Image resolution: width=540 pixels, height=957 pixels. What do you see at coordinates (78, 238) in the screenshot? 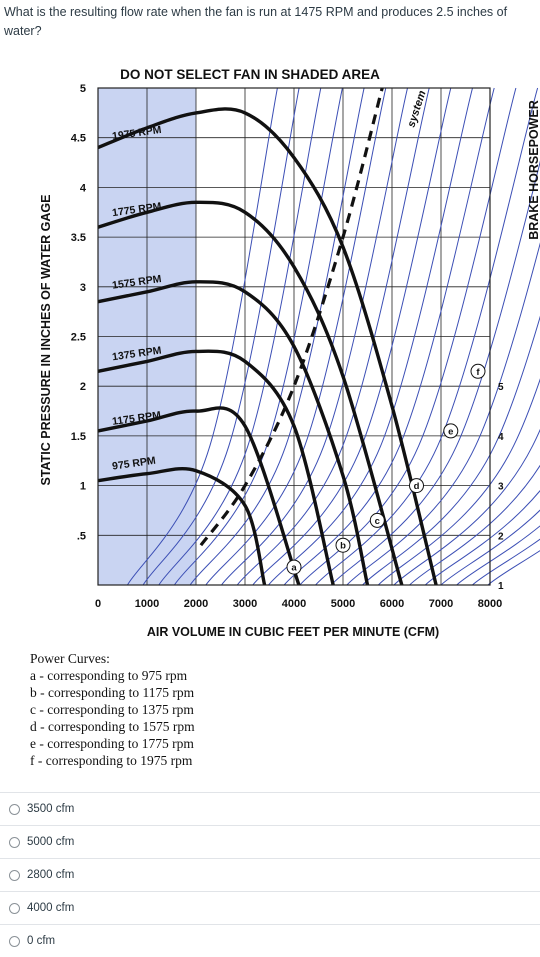
I see `y-tick-label: 3.5` at bounding box center [78, 238].